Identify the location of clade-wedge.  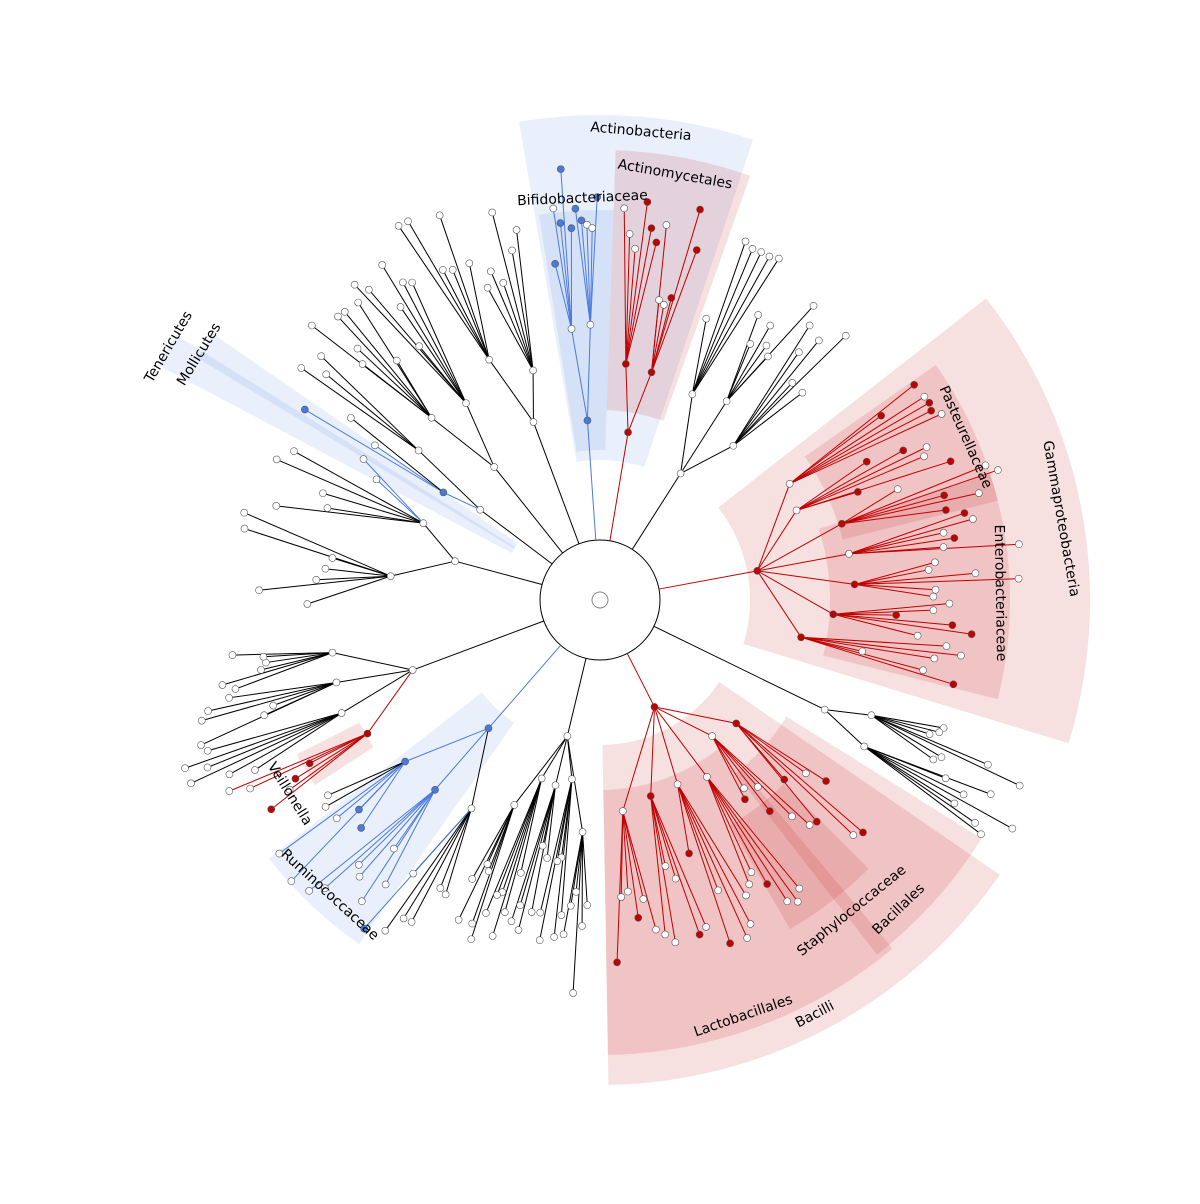
(576, 331).